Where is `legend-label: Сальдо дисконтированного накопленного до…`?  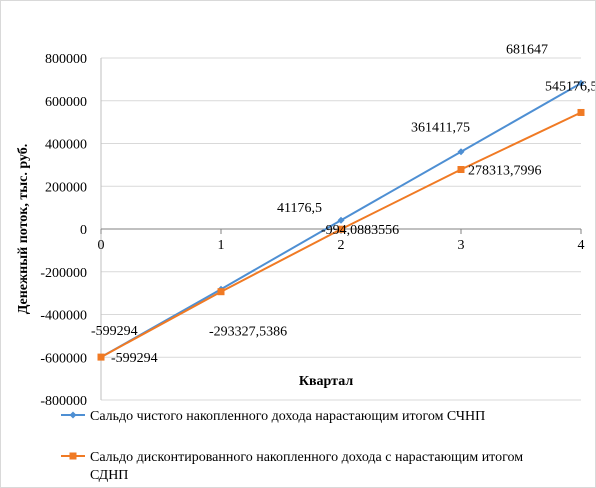
legend-label: Сальдо дисконтированного накопленного до… is located at coordinates (306, 457).